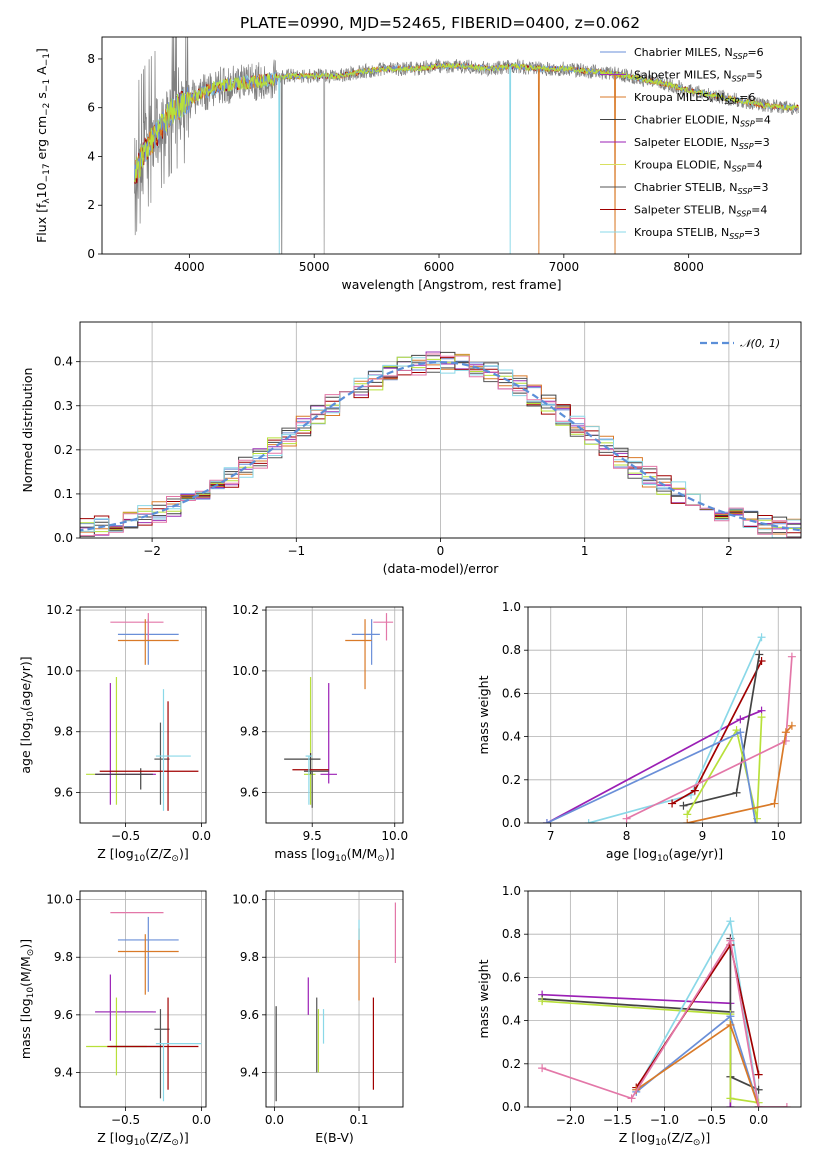 Image resolution: width=819 pixels, height=1174 pixels. What do you see at coordinates (511, 977) in the screenshot?
I see `y-tick-label: 0.6` at bounding box center [511, 977].